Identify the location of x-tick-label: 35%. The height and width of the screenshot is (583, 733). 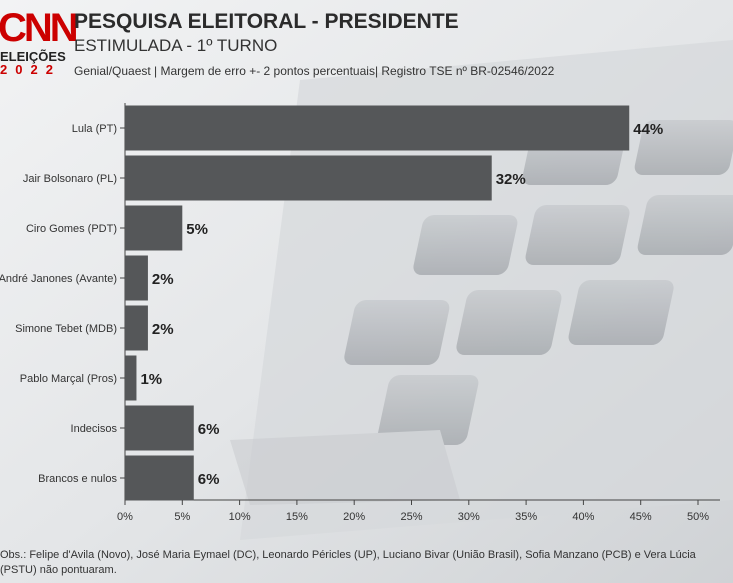
(526, 517).